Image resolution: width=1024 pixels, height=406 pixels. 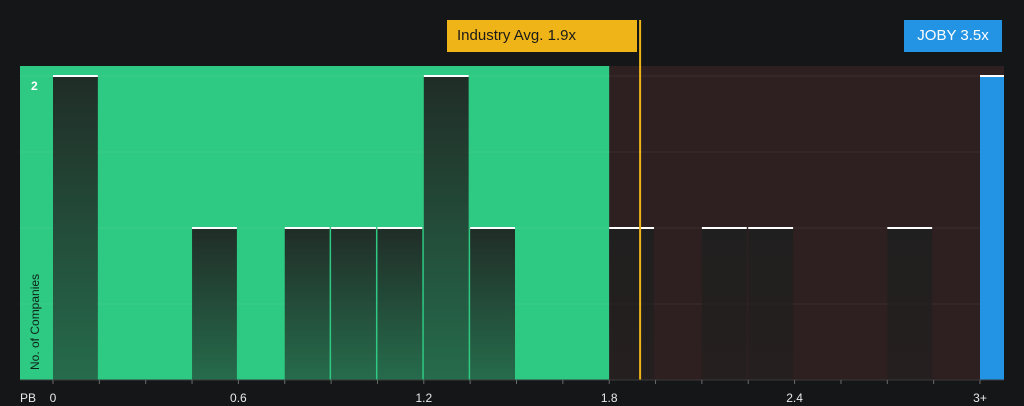 What do you see at coordinates (953, 36) in the screenshot?
I see `company-value-badge: JOBY 3.5x` at bounding box center [953, 36].